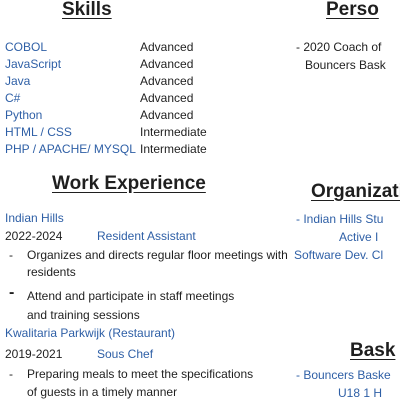 This screenshot has height=400, width=400. What do you see at coordinates (129, 183) in the screenshot?
I see `work-experience-heading: Work Experience` at bounding box center [129, 183].